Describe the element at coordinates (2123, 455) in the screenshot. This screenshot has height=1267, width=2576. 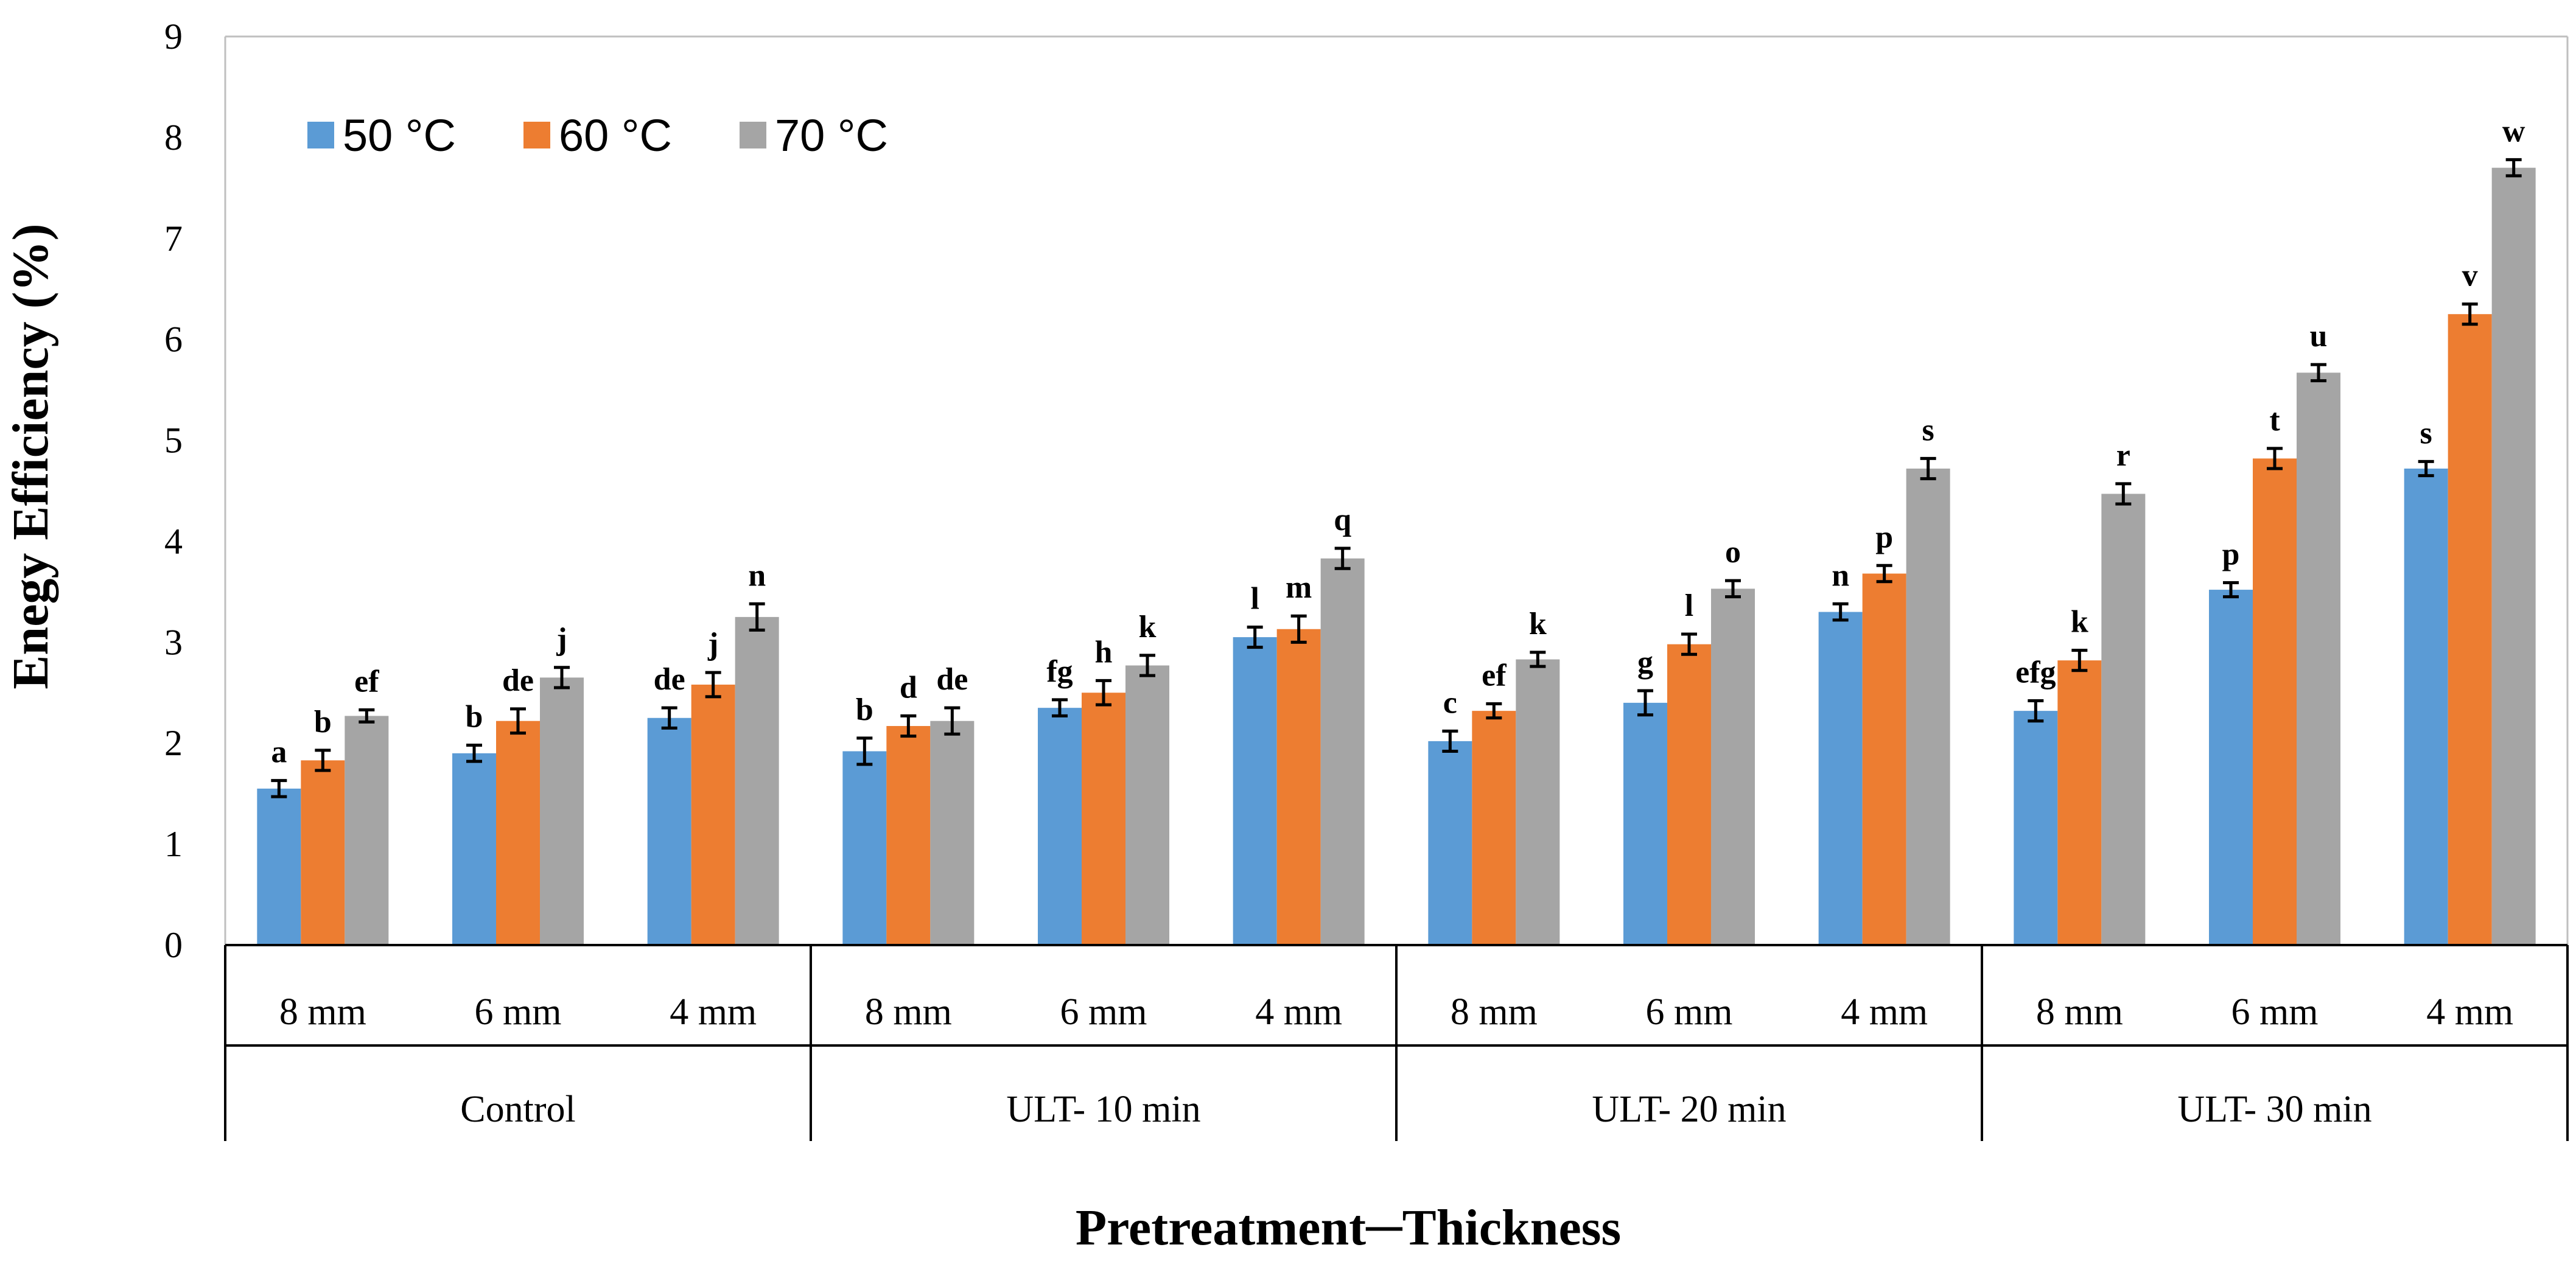
I see `significance-letter: r` at that location.